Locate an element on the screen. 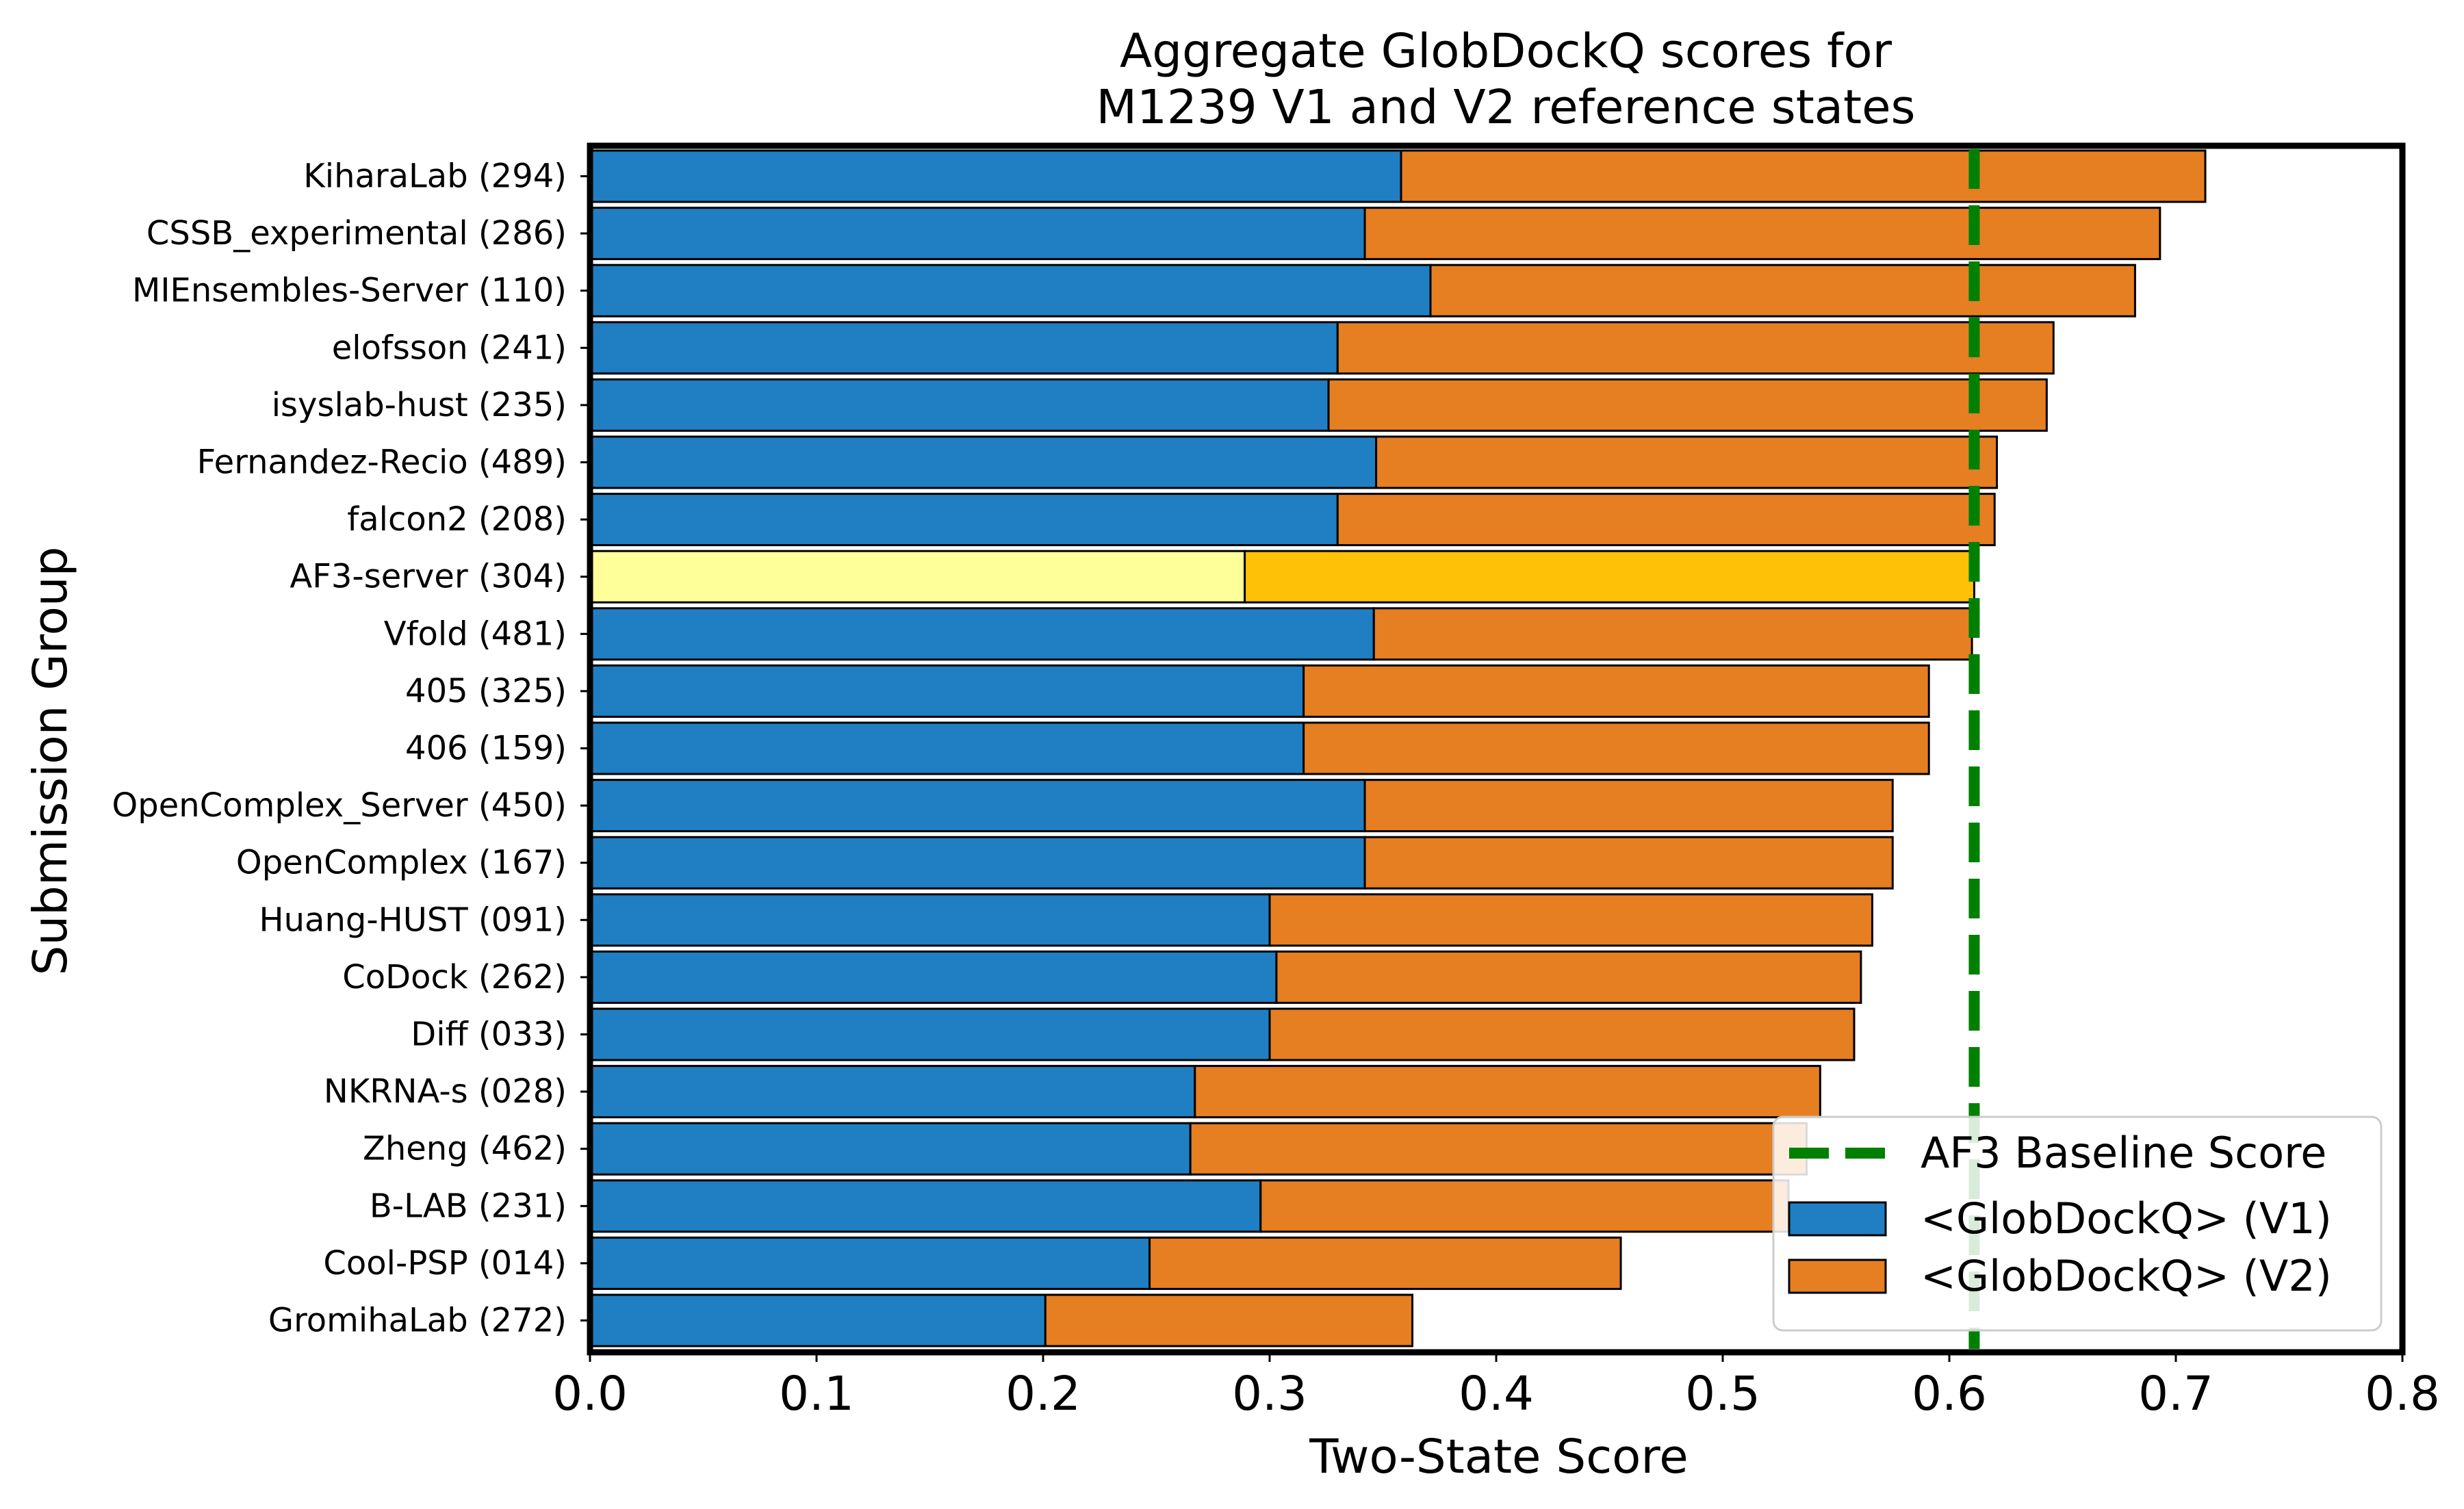 This screenshot has height=1509, width=2464. y-tick-label: Fernandez-Recio (489) is located at coordinates (382, 462).